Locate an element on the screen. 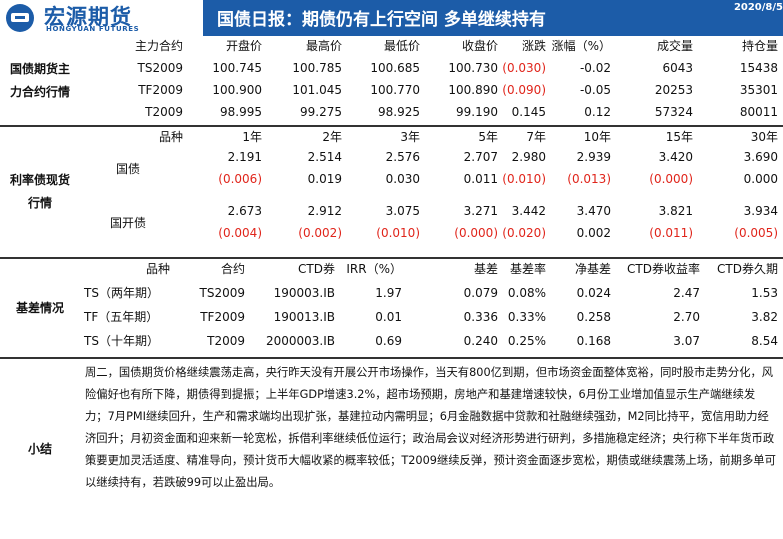 Image resolution: width=783 pixels, height=539 pixels. basis-header: IRR（%） is located at coordinates (374, 269).